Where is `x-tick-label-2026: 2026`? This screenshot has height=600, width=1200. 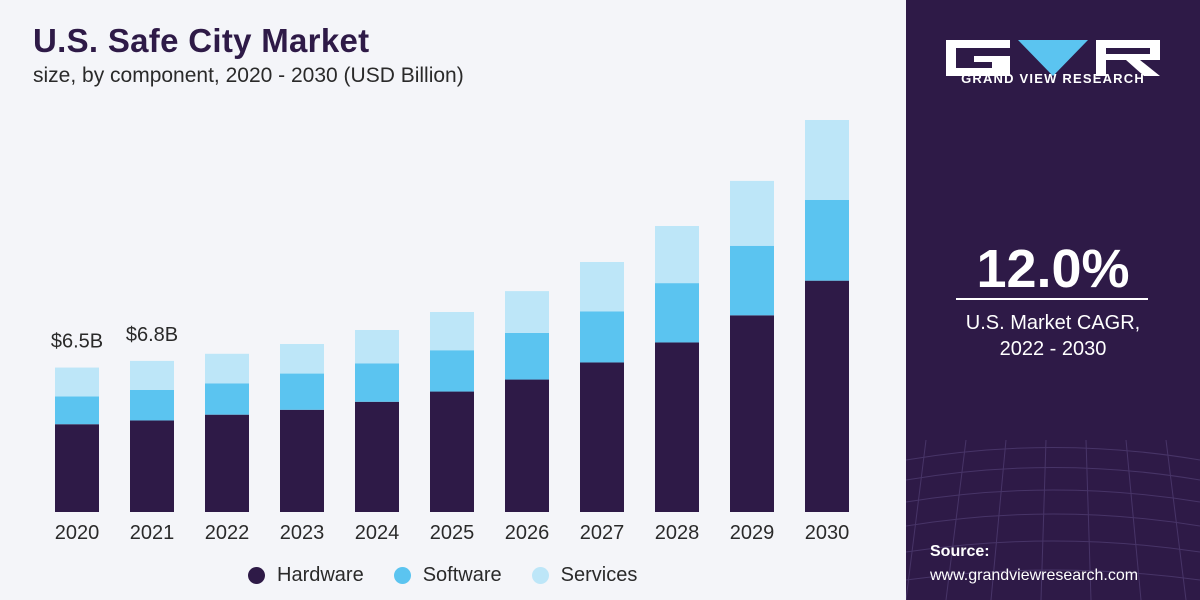
x-tick-label-2026: 2026 is located at coordinates (527, 533).